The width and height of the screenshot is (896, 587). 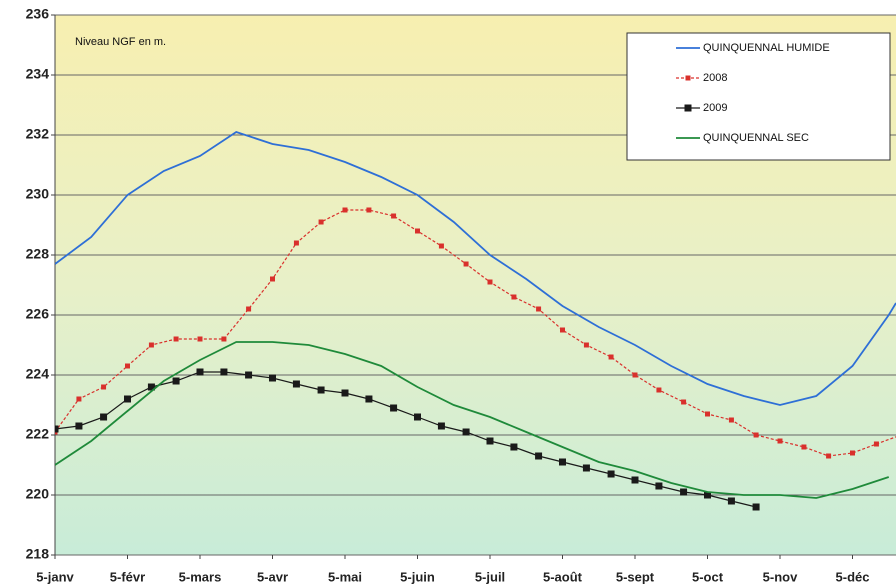 What do you see at coordinates (766, 48) in the screenshot?
I see `legend-label: QUINQUENNAL HUMIDE` at bounding box center [766, 48].